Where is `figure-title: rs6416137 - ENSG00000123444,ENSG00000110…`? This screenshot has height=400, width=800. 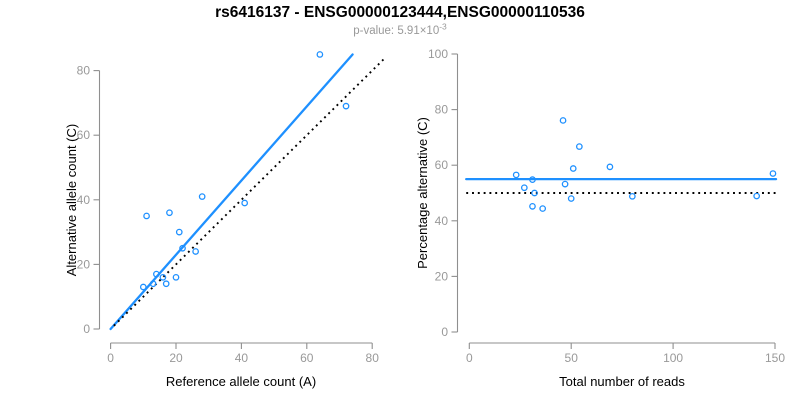 figure-title: rs6416137 - ENSG00000123444,ENSG00000110… is located at coordinates (400, 12).